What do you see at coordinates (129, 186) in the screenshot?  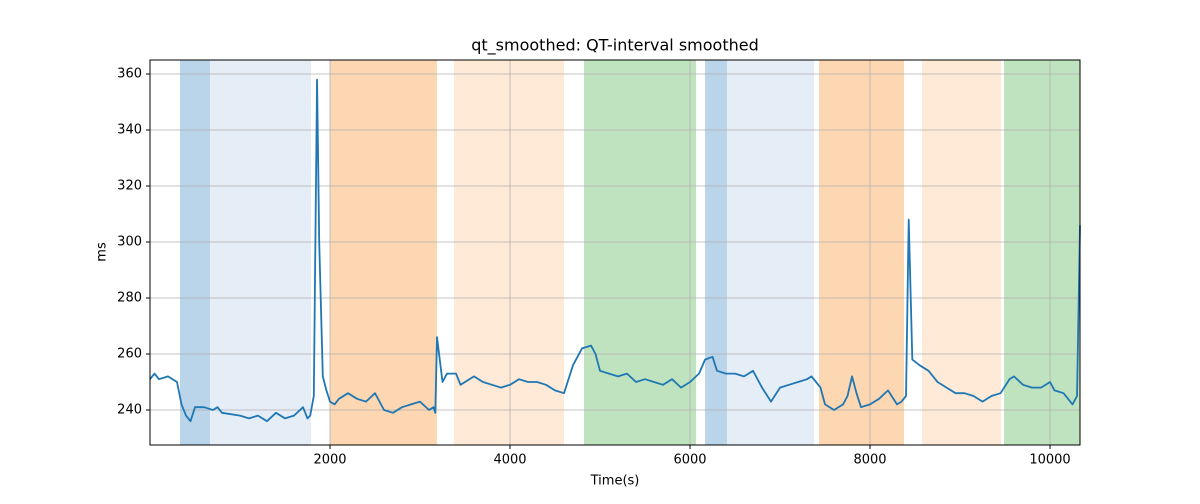 I see `y-tick-label: 320` at bounding box center [129, 186].